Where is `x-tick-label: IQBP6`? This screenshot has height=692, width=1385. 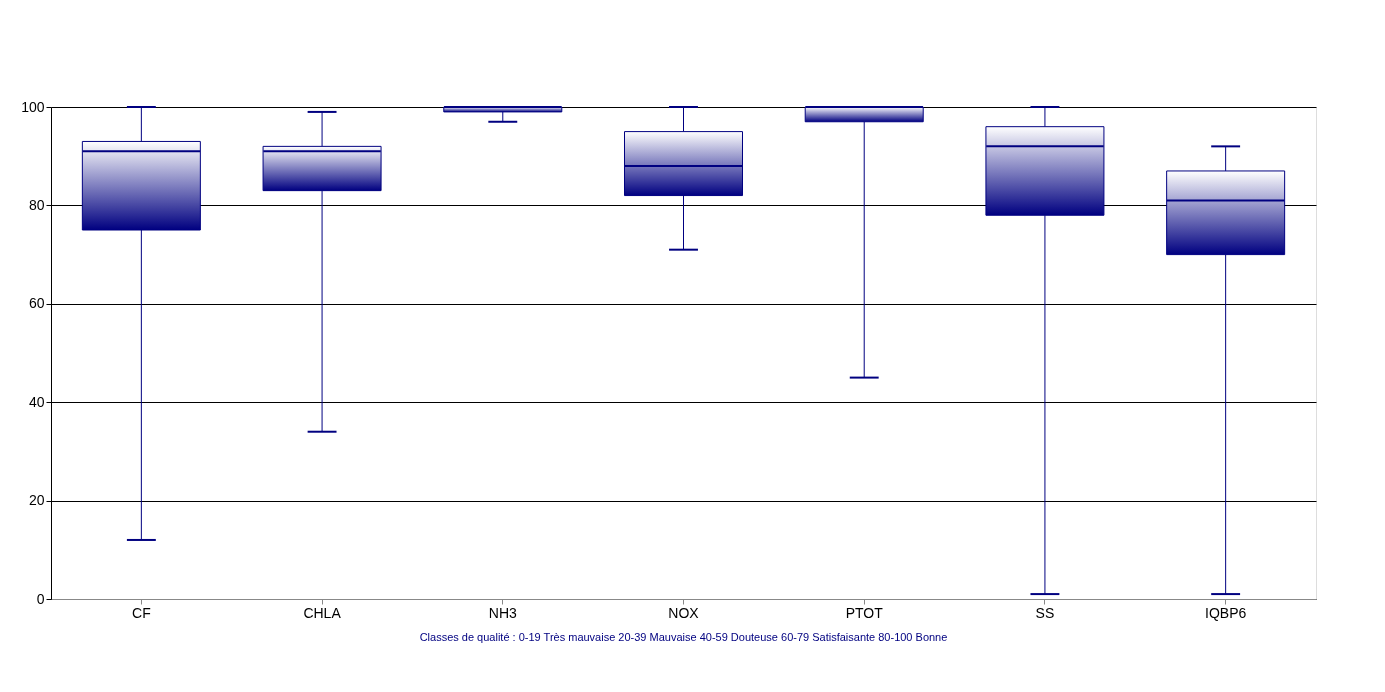
x-tick-label: IQBP6 is located at coordinates (1226, 612).